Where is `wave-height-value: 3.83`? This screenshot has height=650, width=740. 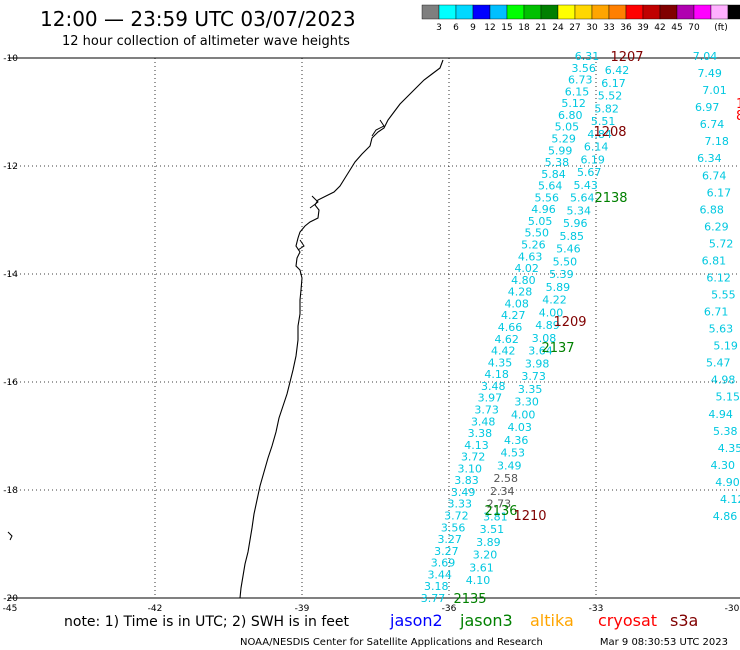
wave-height-value: 3.83 is located at coordinates (466, 480).